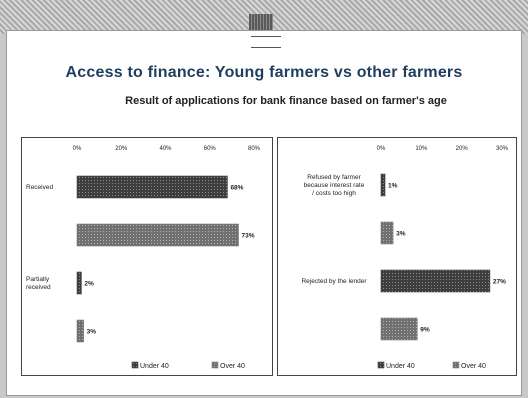 The height and width of the screenshot is (398, 528). What do you see at coordinates (121, 149) in the screenshot?
I see `left-chart-tick-label: 20%` at bounding box center [121, 149].